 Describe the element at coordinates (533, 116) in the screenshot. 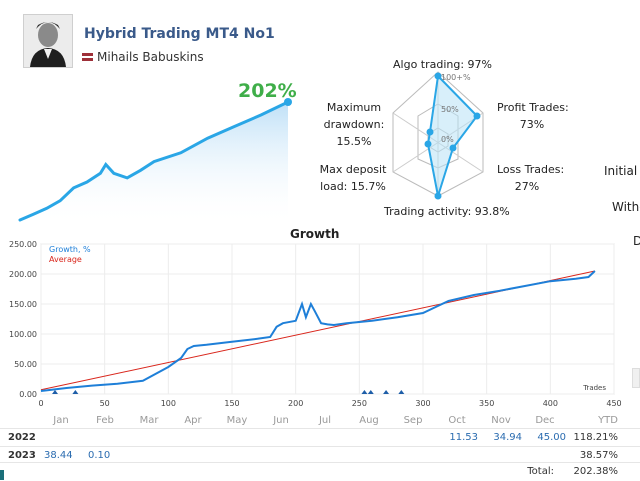

I see `radar-label-profit: Profit Trades: 73%` at that location.